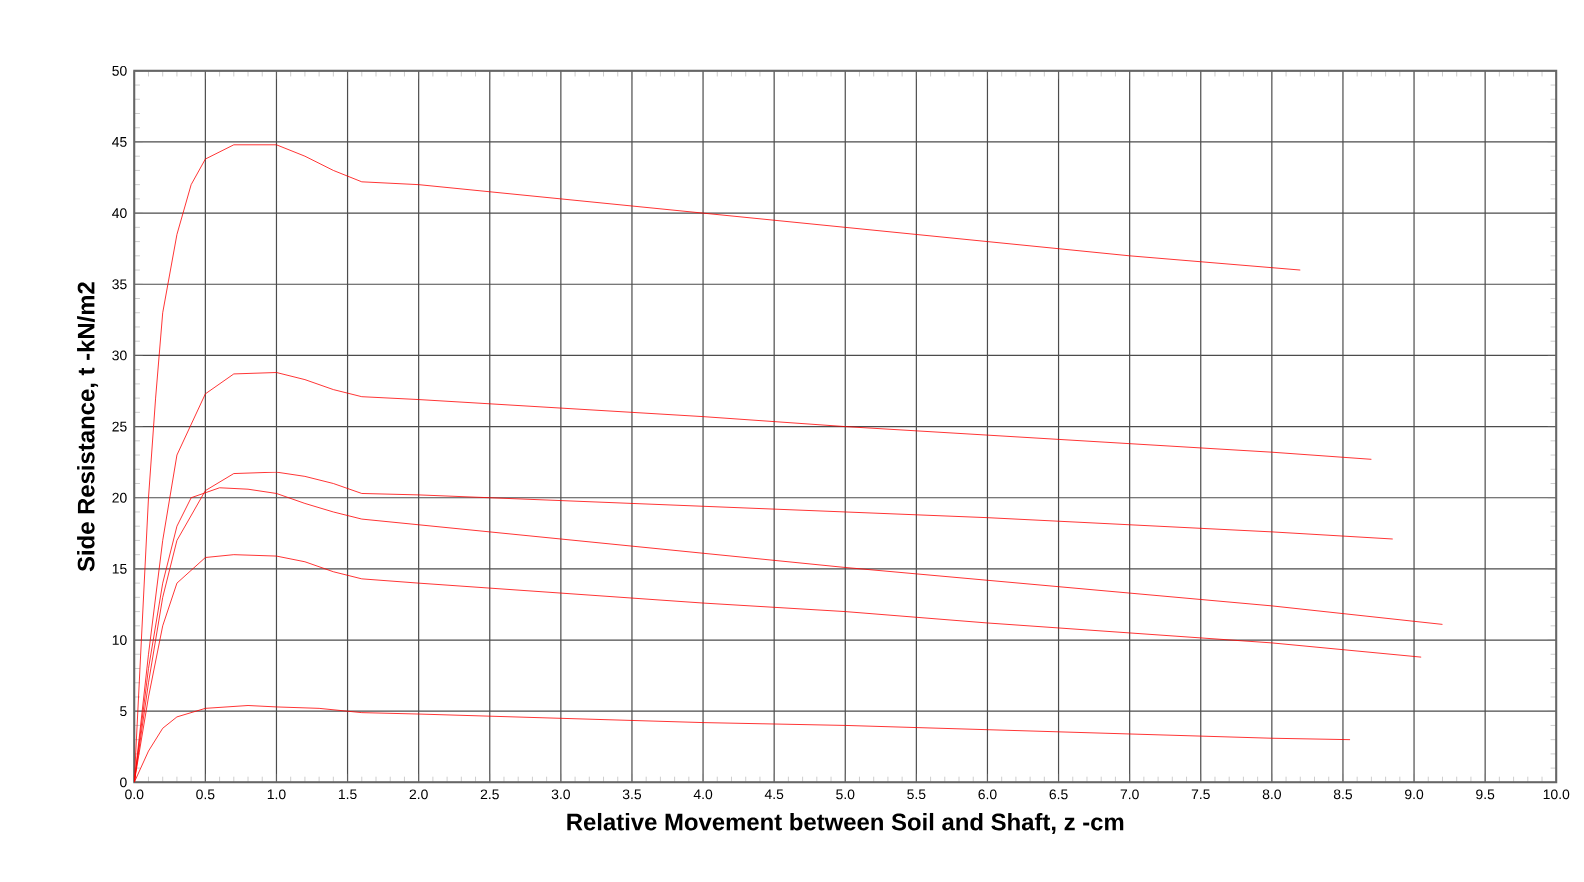  What do you see at coordinates (845, 823) in the screenshot?
I see `x-axis-title: Relative Movement between Soil and Shaft, z -cm` at bounding box center [845, 823].